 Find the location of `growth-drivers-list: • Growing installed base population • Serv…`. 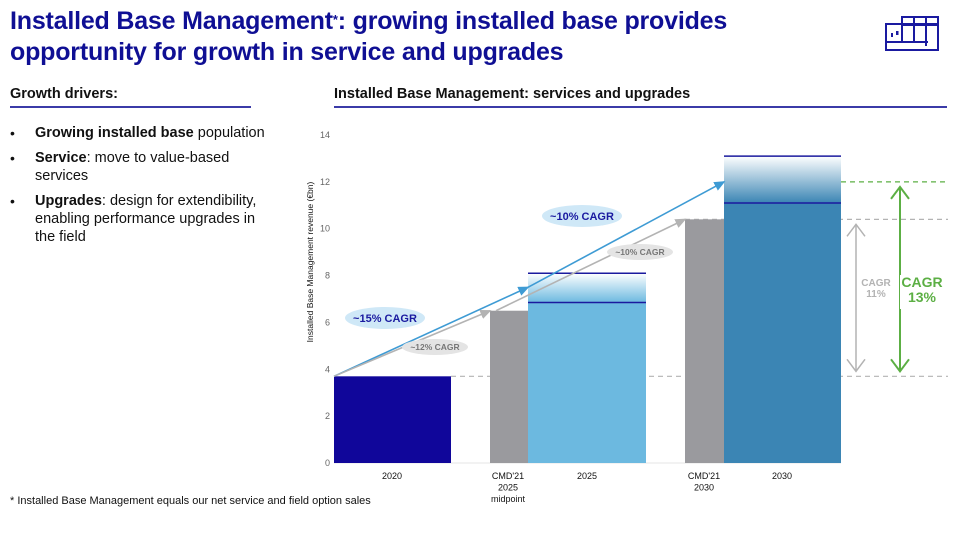

growth-drivers-list: • Growing installed base population • Serv… is located at coordinates (140, 188).